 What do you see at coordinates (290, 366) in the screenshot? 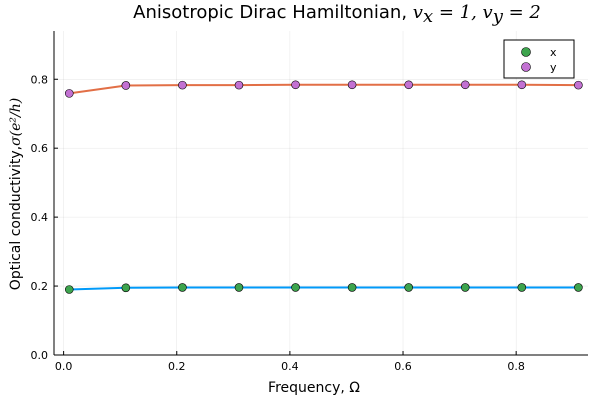
I see `x-tick-label: 0.4` at bounding box center [290, 366].